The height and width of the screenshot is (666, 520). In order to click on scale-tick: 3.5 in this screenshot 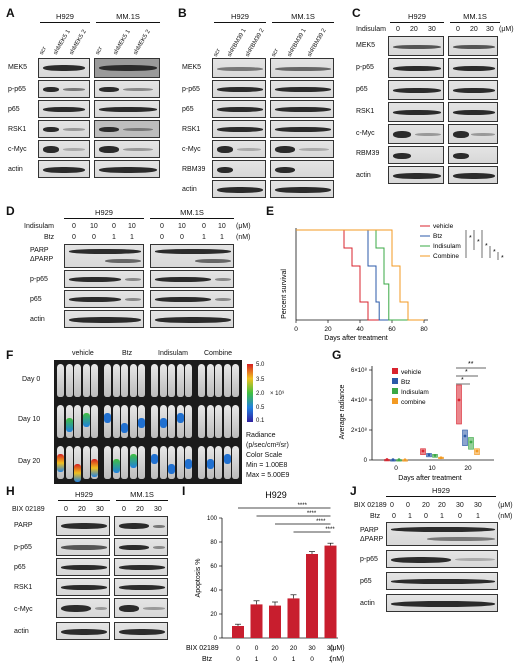, I will do `click(260, 380)`.